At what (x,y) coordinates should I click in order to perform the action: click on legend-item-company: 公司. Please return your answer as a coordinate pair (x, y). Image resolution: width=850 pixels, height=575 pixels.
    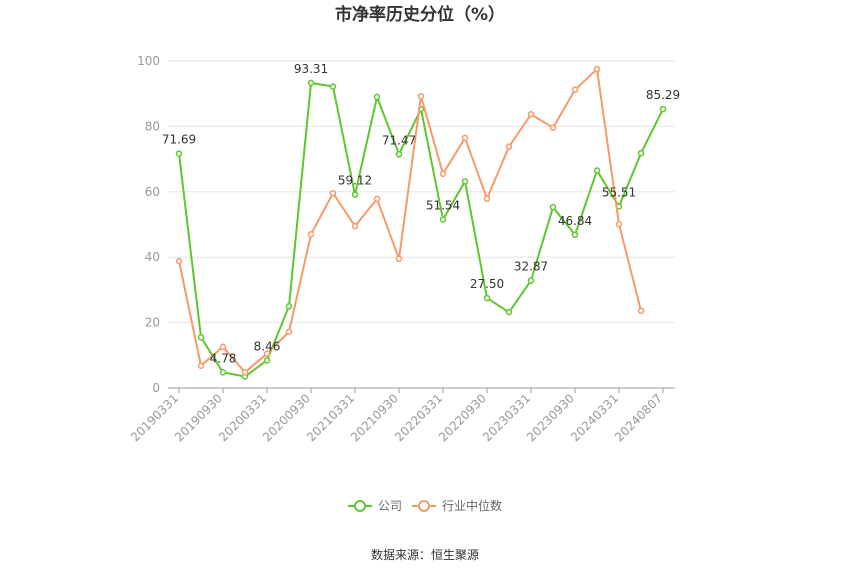
    Looking at the image, I should click on (375, 506).